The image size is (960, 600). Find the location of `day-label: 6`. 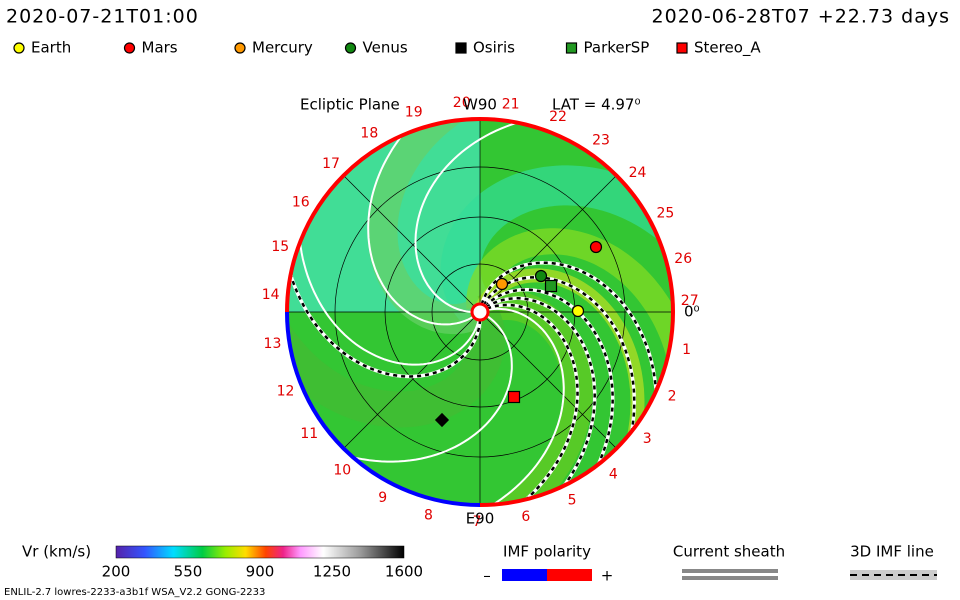

day-label: 6 is located at coordinates (525, 517).